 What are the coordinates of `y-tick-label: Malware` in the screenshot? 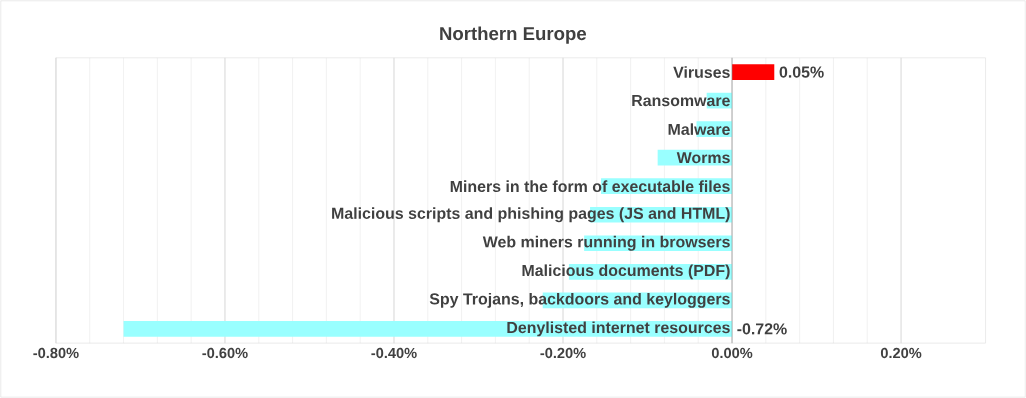 It's located at (699, 129).